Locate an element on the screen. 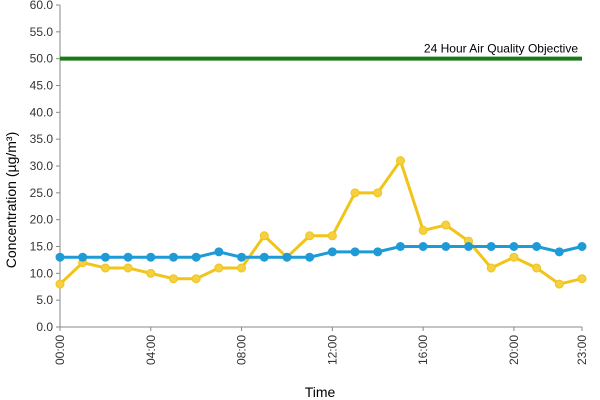  y-tick-label: 50.0 is located at coordinates (42, 59).